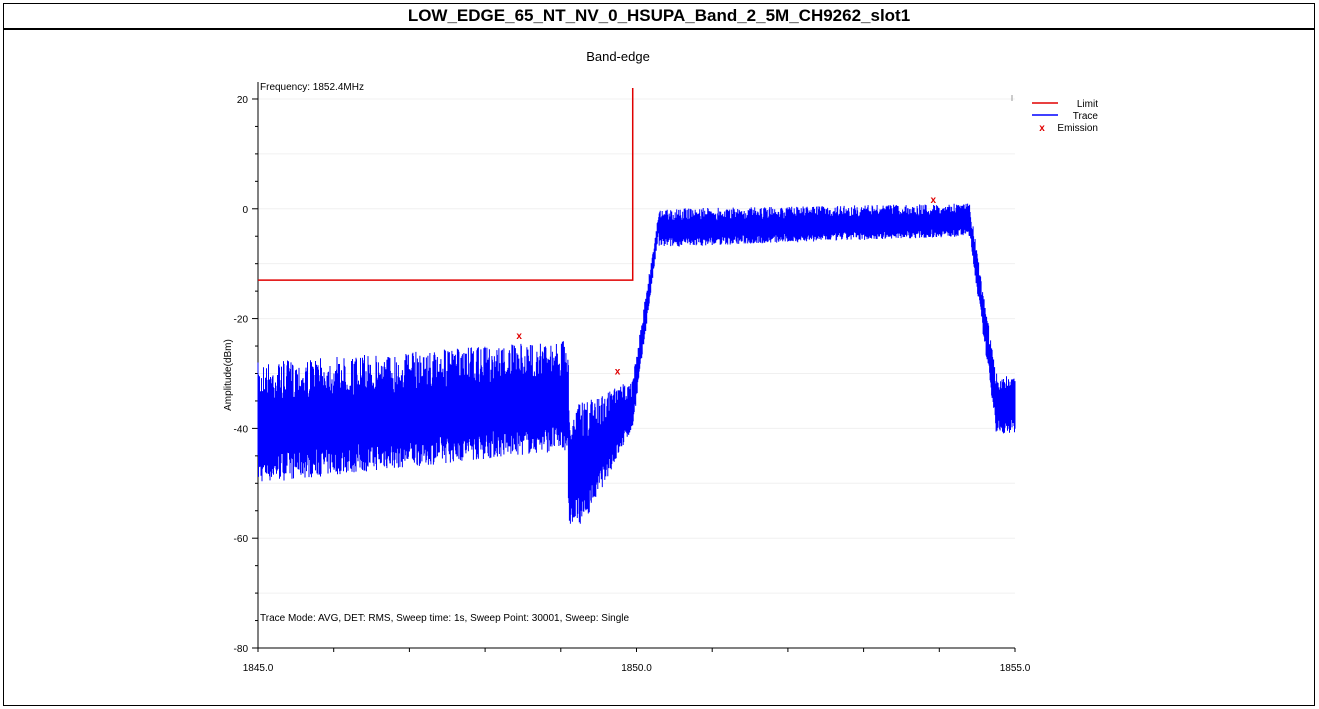 Image resolution: width=1319 pixels, height=709 pixels. What do you see at coordinates (241, 539) in the screenshot?
I see `y-tick-label: -60` at bounding box center [241, 539].